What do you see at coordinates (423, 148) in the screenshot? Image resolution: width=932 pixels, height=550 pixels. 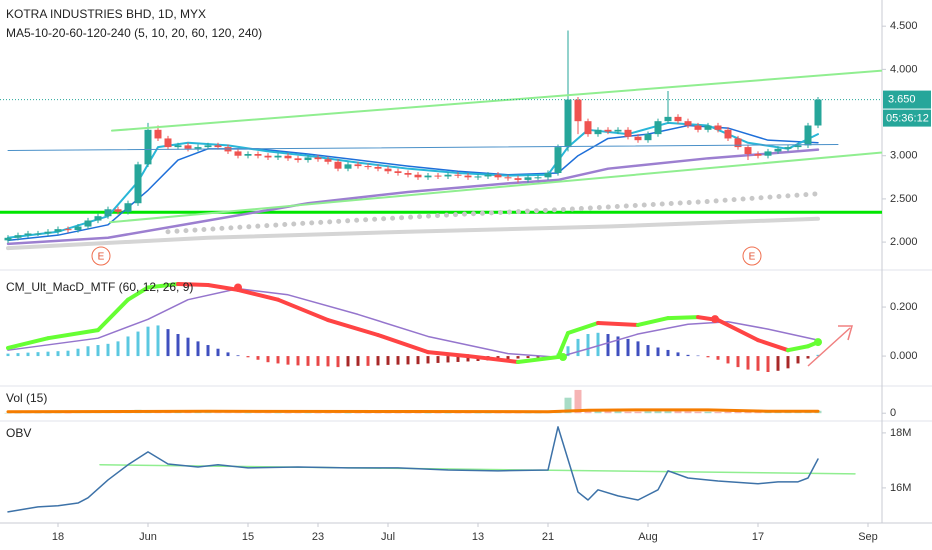 I see `trend-line` at bounding box center [423, 148].